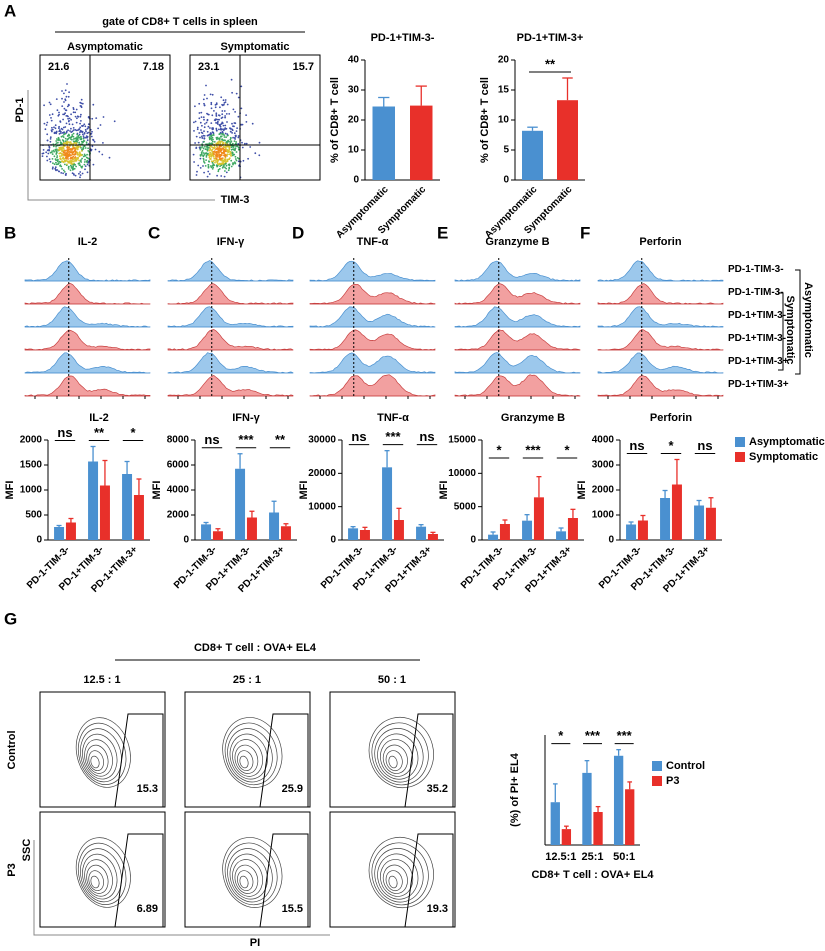 The image size is (825, 951). I want to click on significance: **, so click(280, 439).